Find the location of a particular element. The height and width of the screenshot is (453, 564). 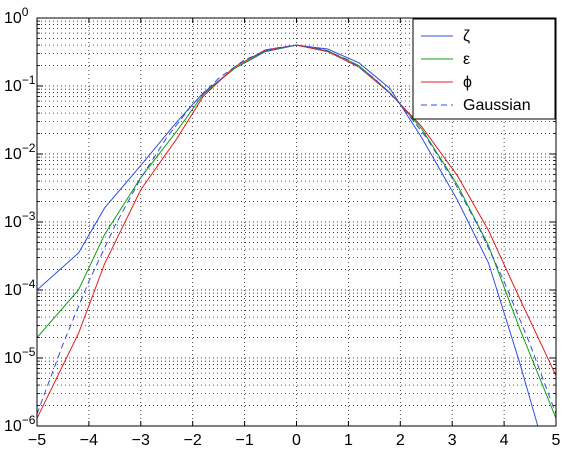

x-tick-label: 5 is located at coordinates (556, 440).